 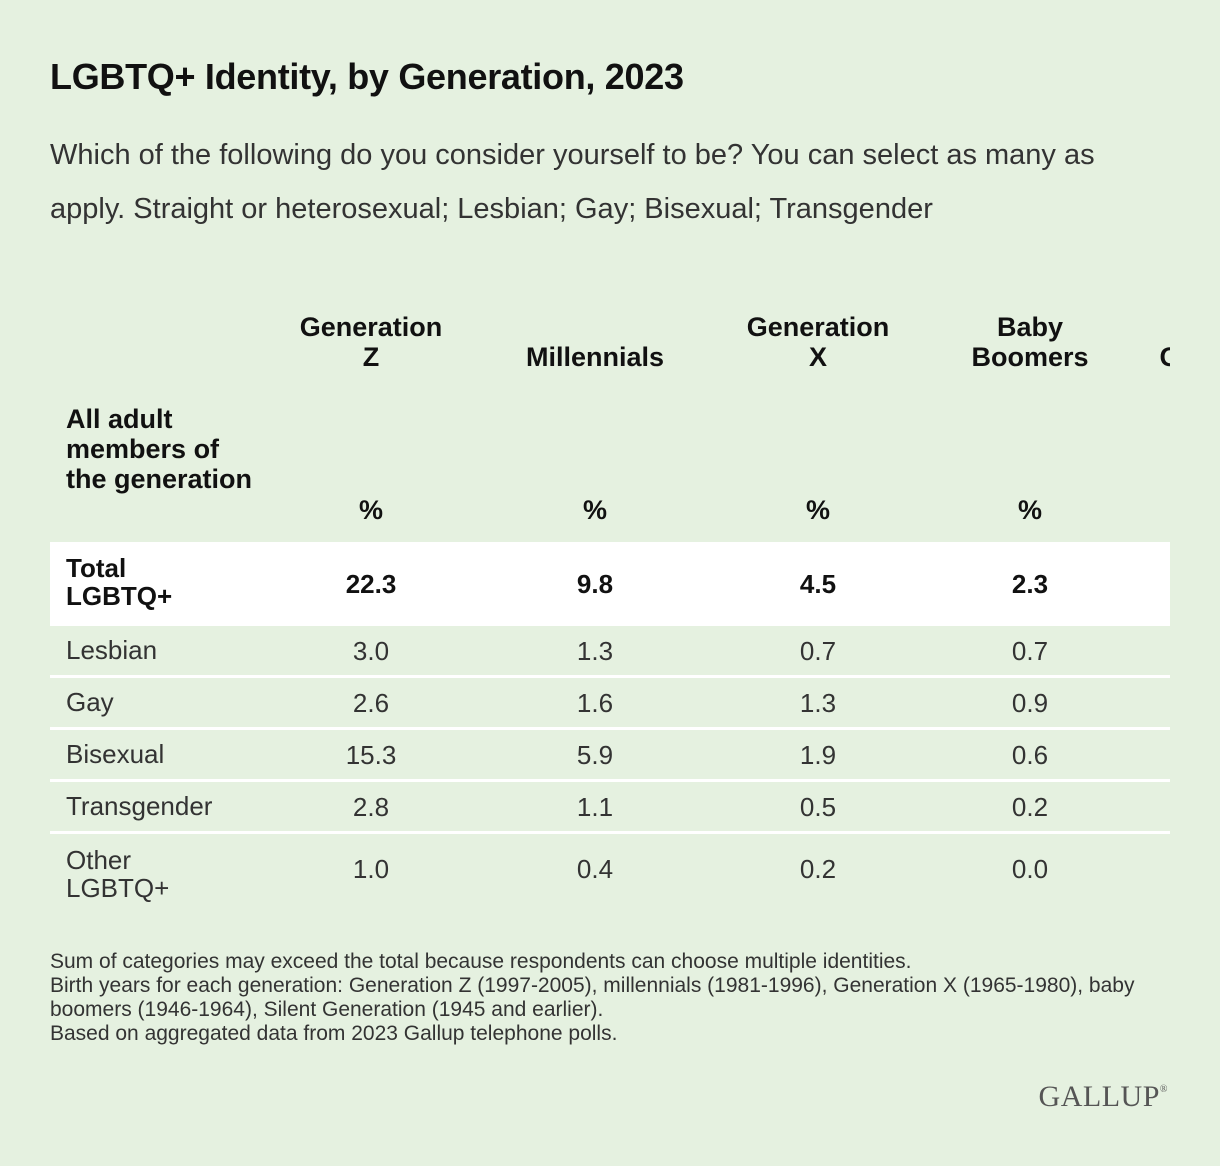 What do you see at coordinates (115, 754) in the screenshot?
I see `row-label: Bisexual` at bounding box center [115, 754].